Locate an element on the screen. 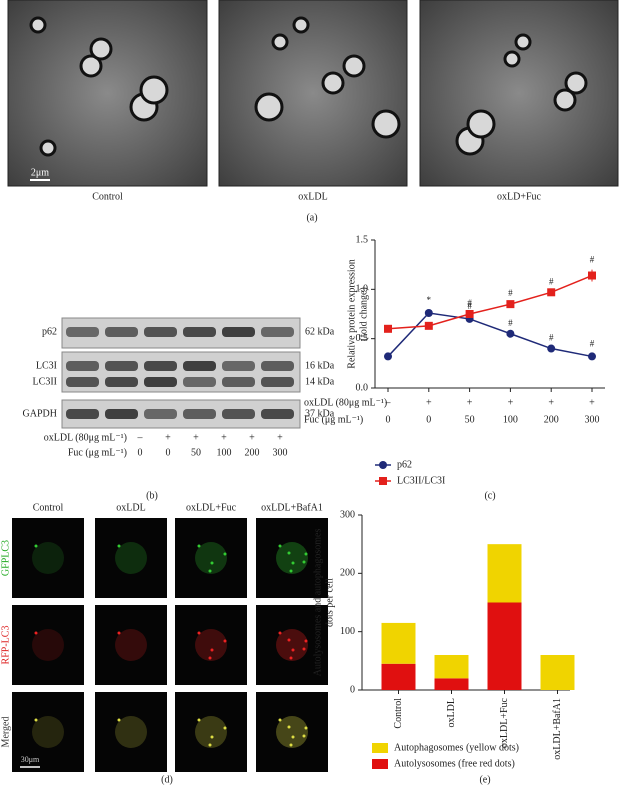 Image resolution: width=625 pixels, height=789 pixels. caption: (c) is located at coordinates (489, 495).